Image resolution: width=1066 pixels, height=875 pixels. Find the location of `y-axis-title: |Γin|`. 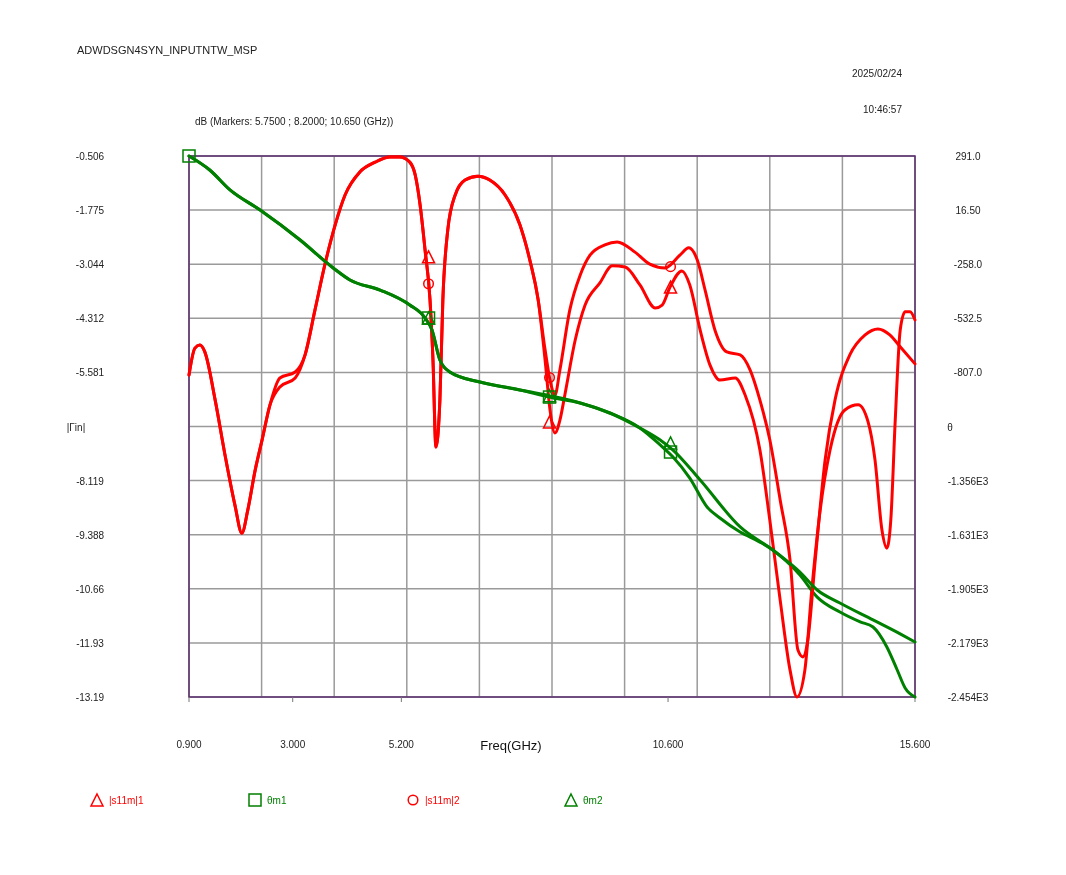

y-axis-title: |Γin| is located at coordinates (76, 427).